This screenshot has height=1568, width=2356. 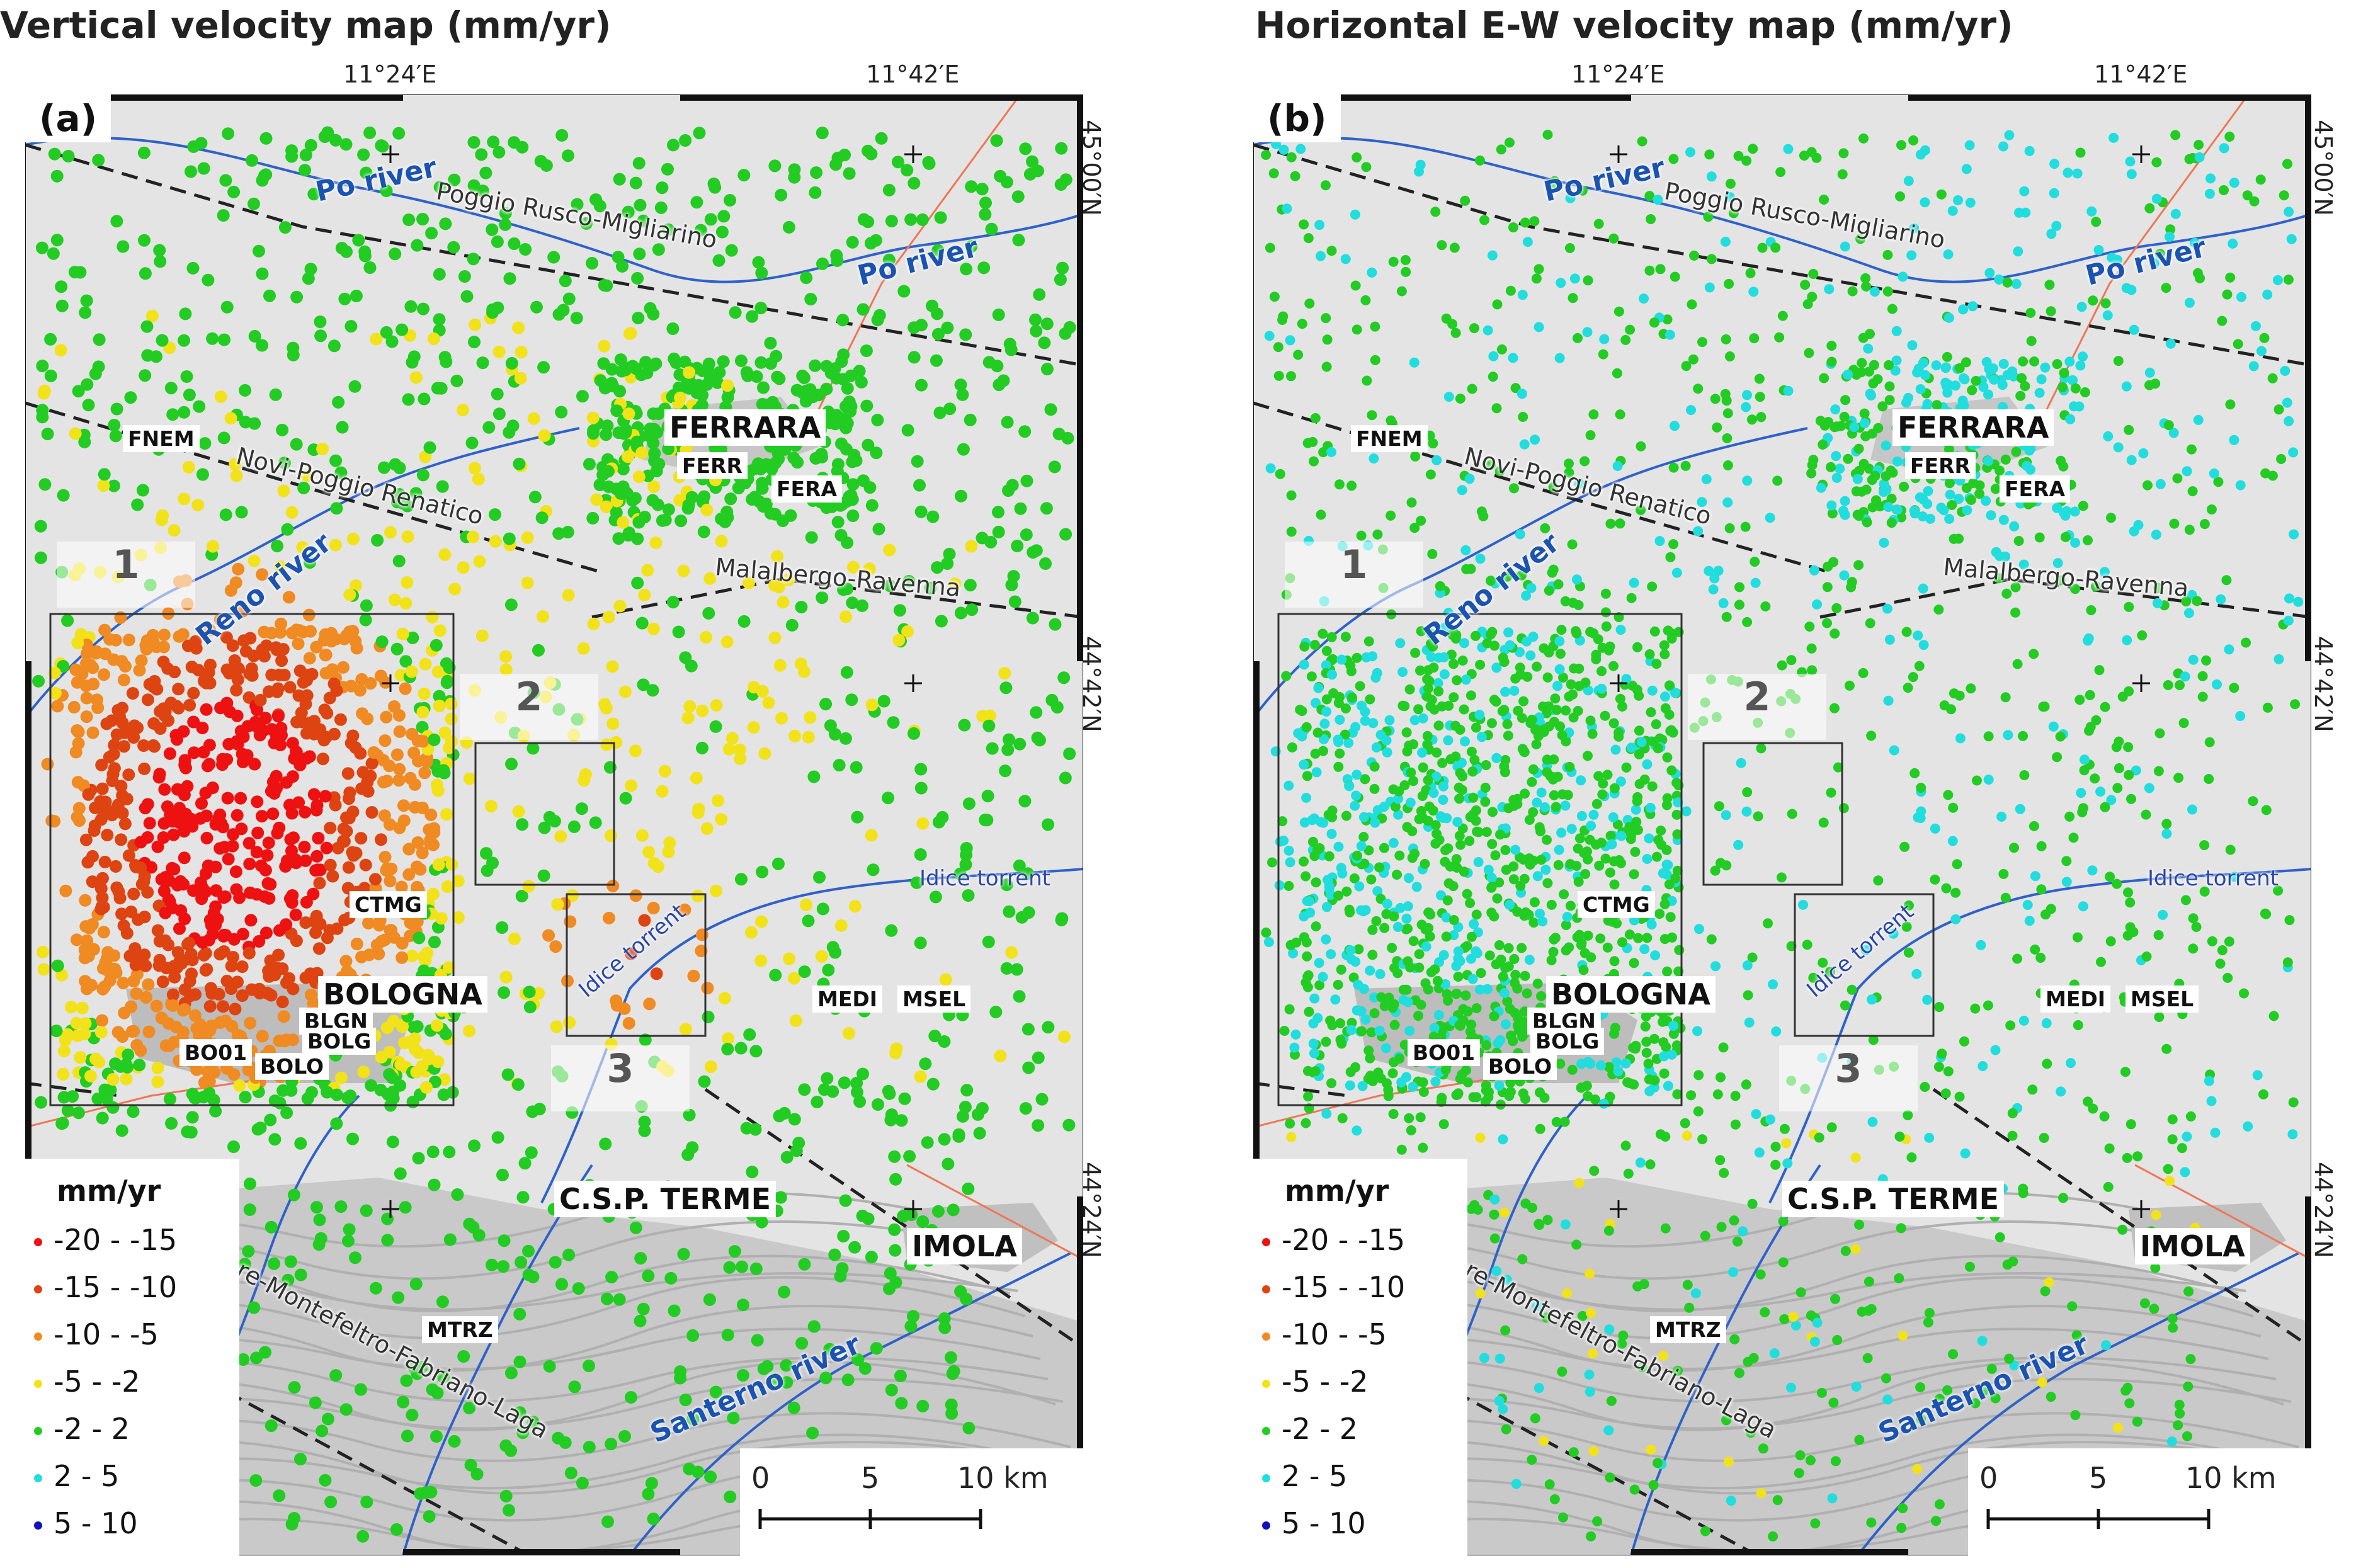 I want to click on frame-tick-left, so click(x=28, y=928).